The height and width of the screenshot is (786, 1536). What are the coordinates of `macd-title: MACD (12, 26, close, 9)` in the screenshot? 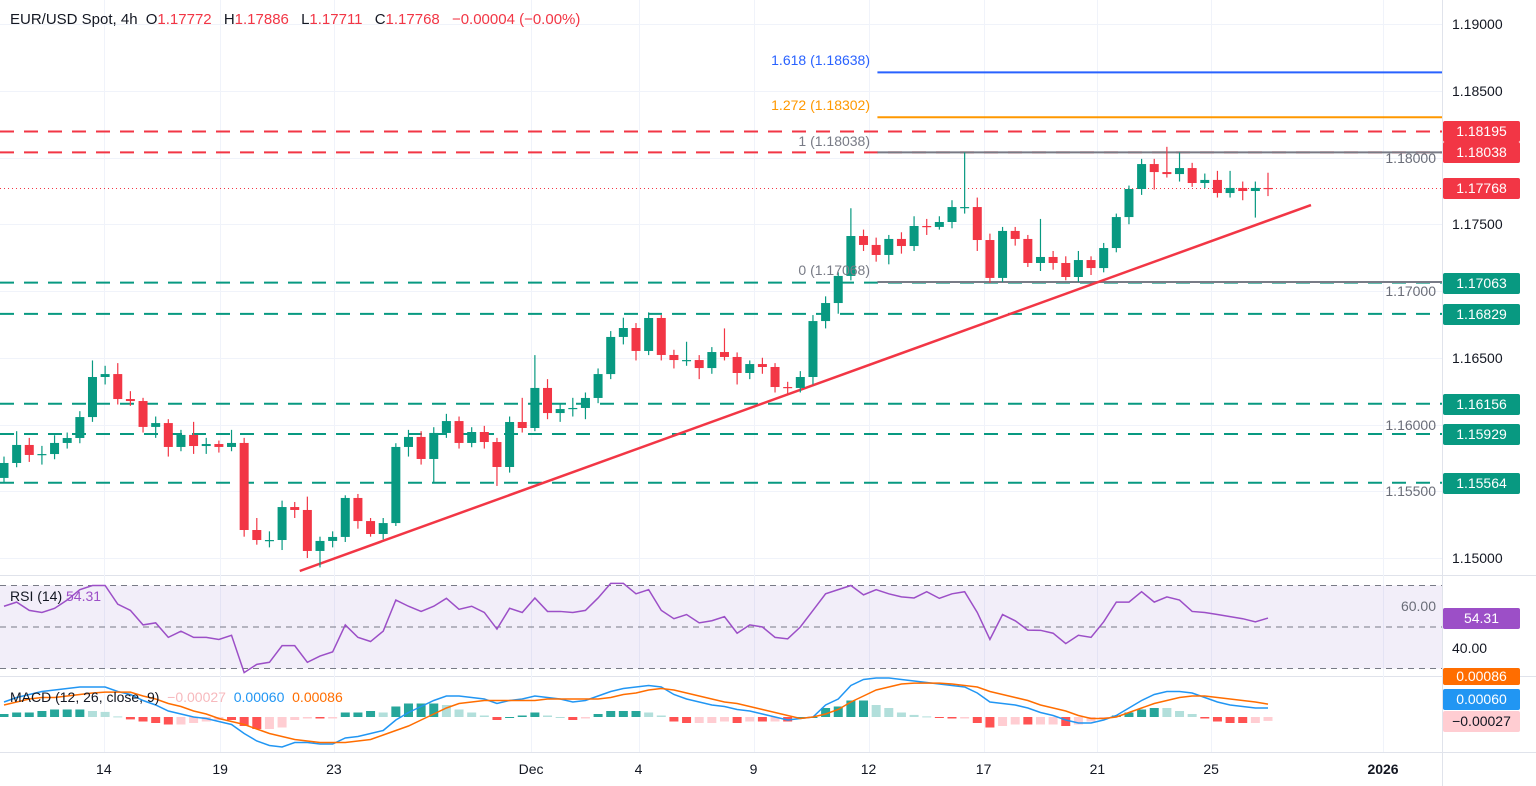 It's located at (85, 697).